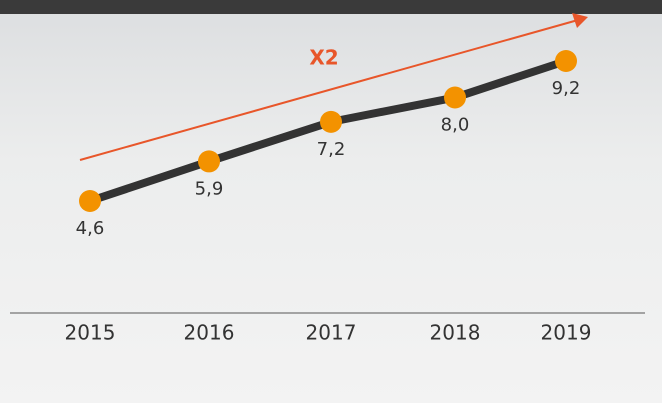 This screenshot has height=403, width=662. What do you see at coordinates (331, 333) in the screenshot?
I see `x-tick-label: 2017` at bounding box center [331, 333].